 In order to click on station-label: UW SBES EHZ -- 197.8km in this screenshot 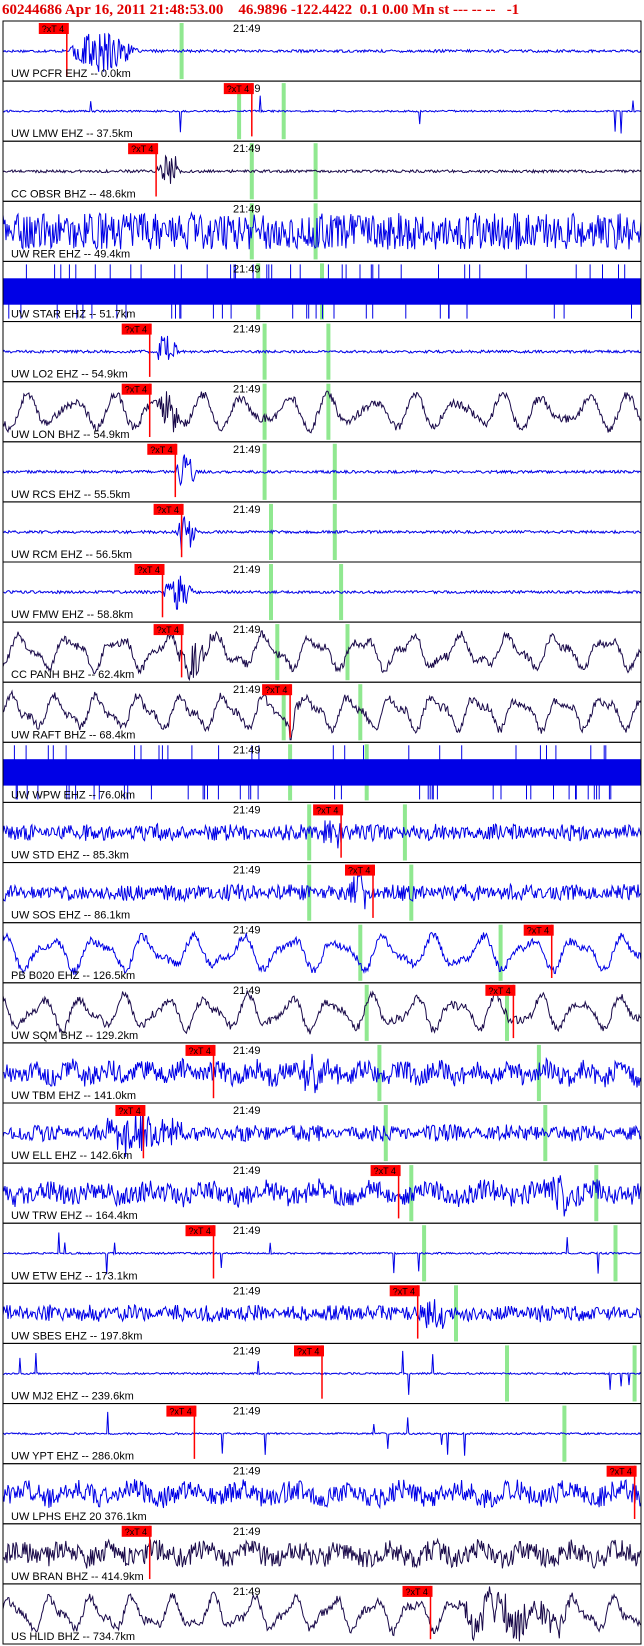, I will do `click(76, 1336)`.